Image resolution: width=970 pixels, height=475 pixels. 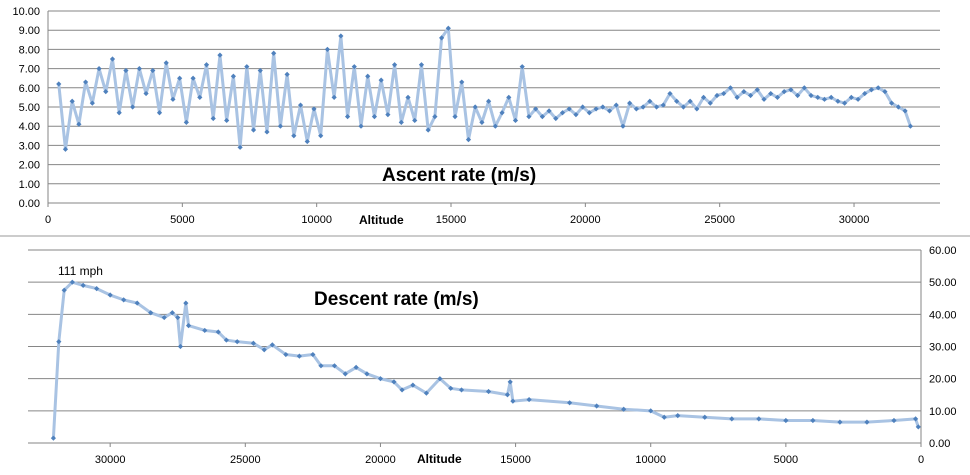 I want to click on y-tick-label: 50.00, so click(x=943, y=283).